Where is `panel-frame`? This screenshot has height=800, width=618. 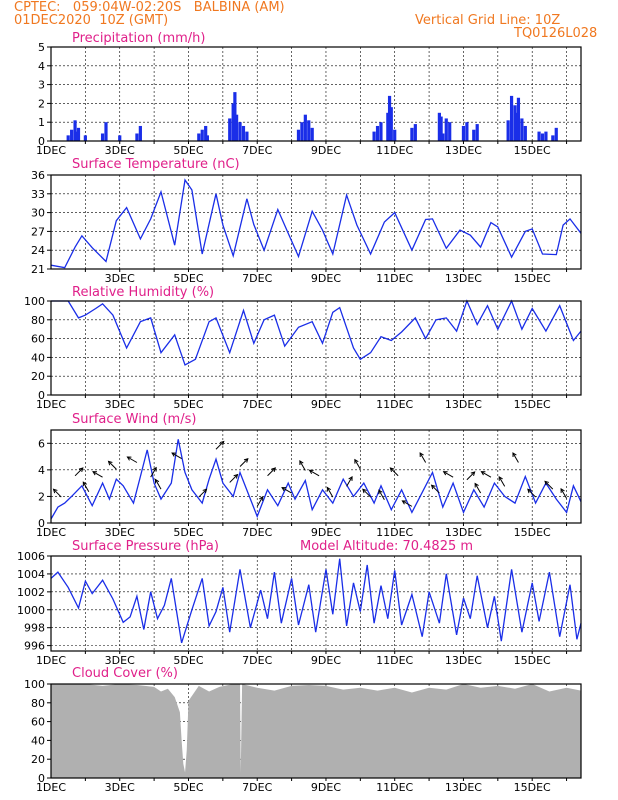 panel-frame is located at coordinates (316, 476).